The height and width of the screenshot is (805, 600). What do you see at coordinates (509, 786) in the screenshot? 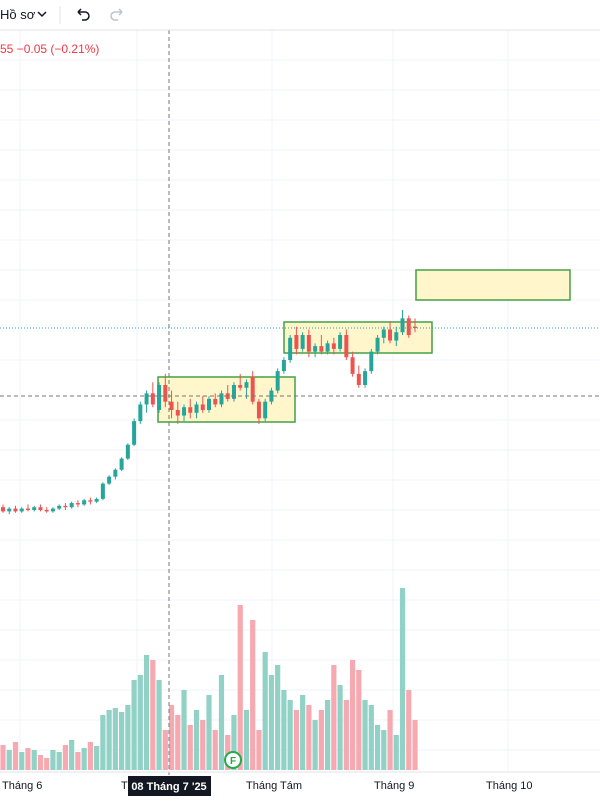
I see `time-label: Tháng 10` at bounding box center [509, 786].